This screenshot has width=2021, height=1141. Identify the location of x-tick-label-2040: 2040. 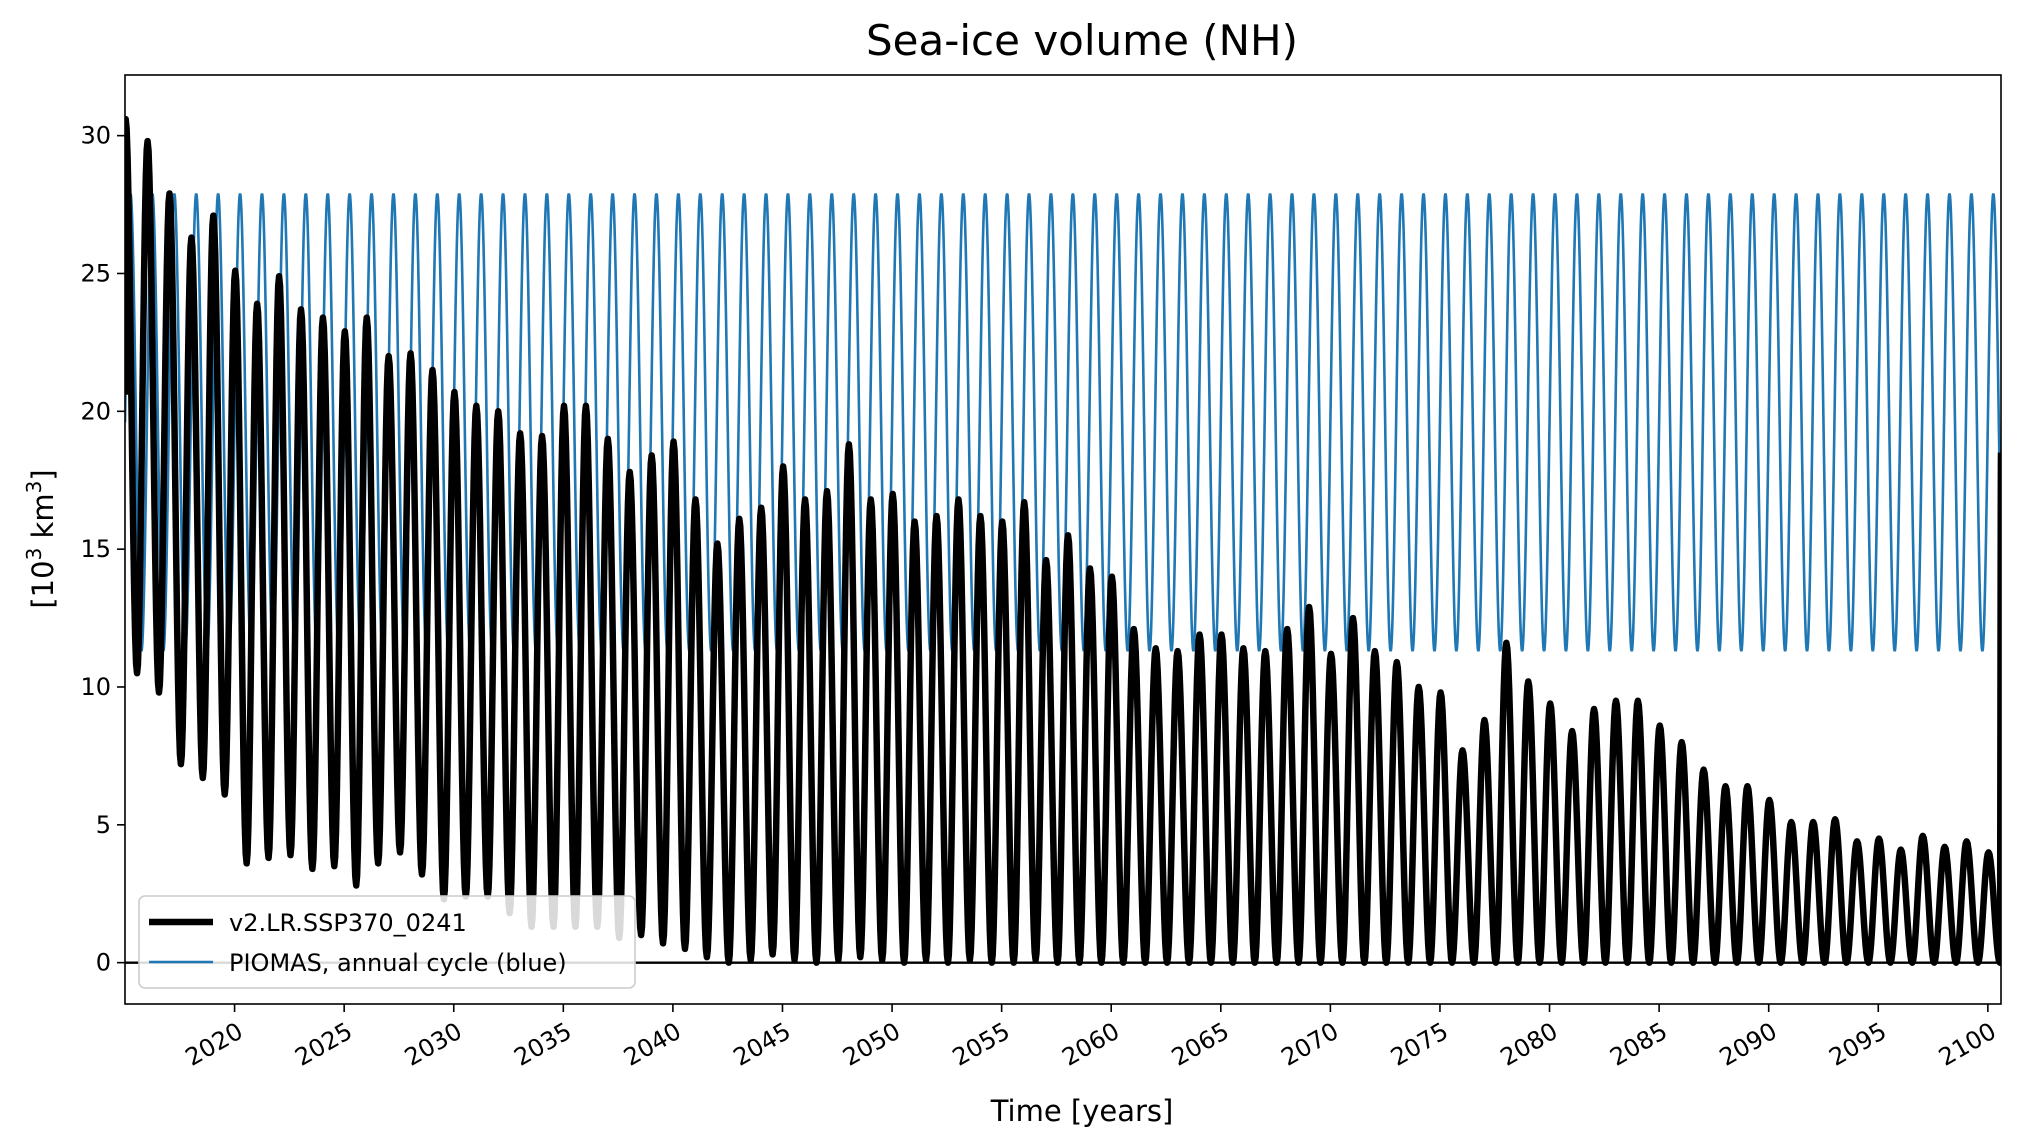
(652, 1044).